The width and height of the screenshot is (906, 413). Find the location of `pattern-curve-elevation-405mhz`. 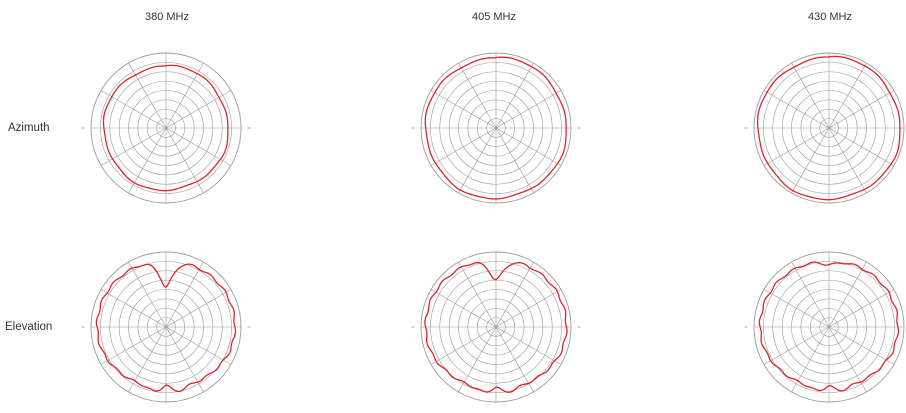

pattern-curve-elevation-405mhz is located at coordinates (496, 327).